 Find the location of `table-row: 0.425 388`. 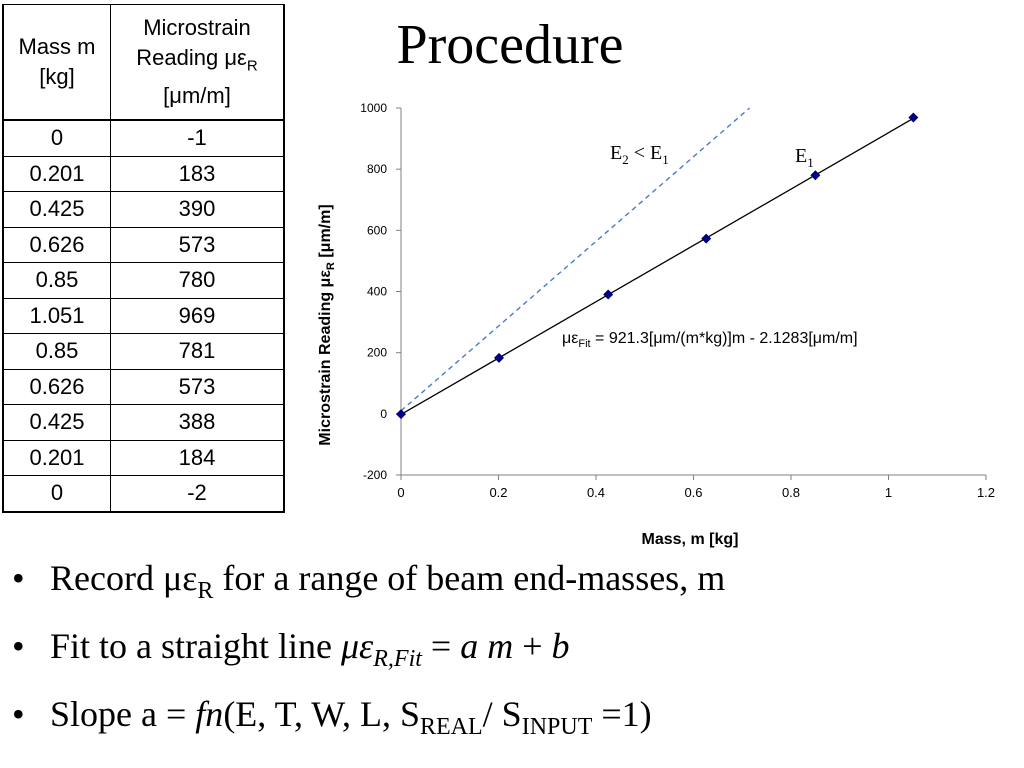

table-row: 0.425 388 is located at coordinates (143, 422).